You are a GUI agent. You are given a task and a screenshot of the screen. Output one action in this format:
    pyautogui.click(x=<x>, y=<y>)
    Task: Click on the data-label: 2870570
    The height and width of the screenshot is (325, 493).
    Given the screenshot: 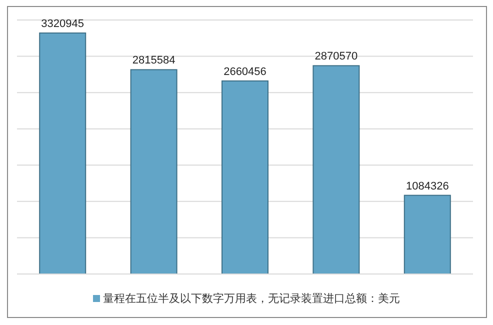 What is the action you would take?
    pyautogui.click(x=336, y=56)
    